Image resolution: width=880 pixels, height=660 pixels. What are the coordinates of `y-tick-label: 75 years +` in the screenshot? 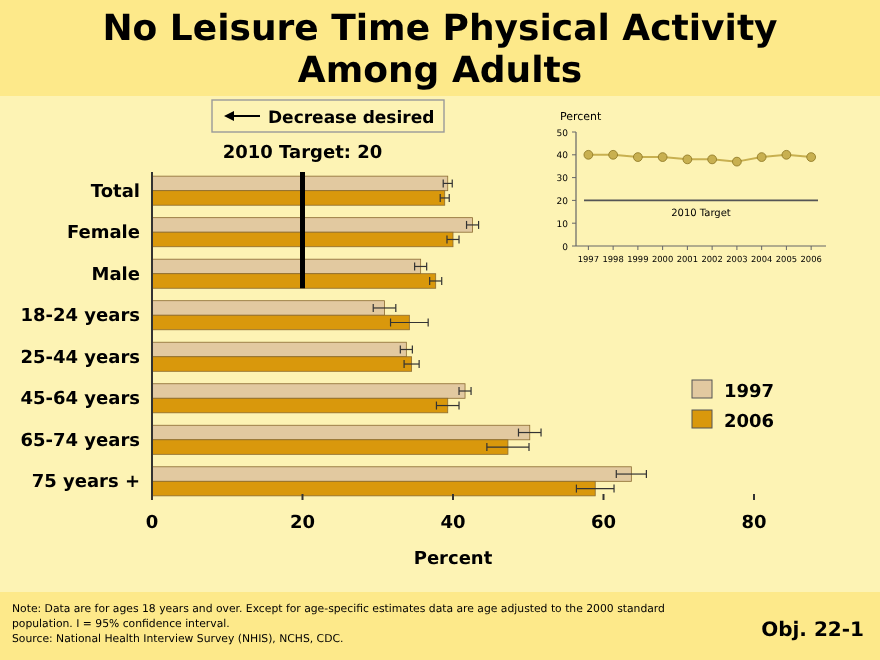 It's located at (85, 483).